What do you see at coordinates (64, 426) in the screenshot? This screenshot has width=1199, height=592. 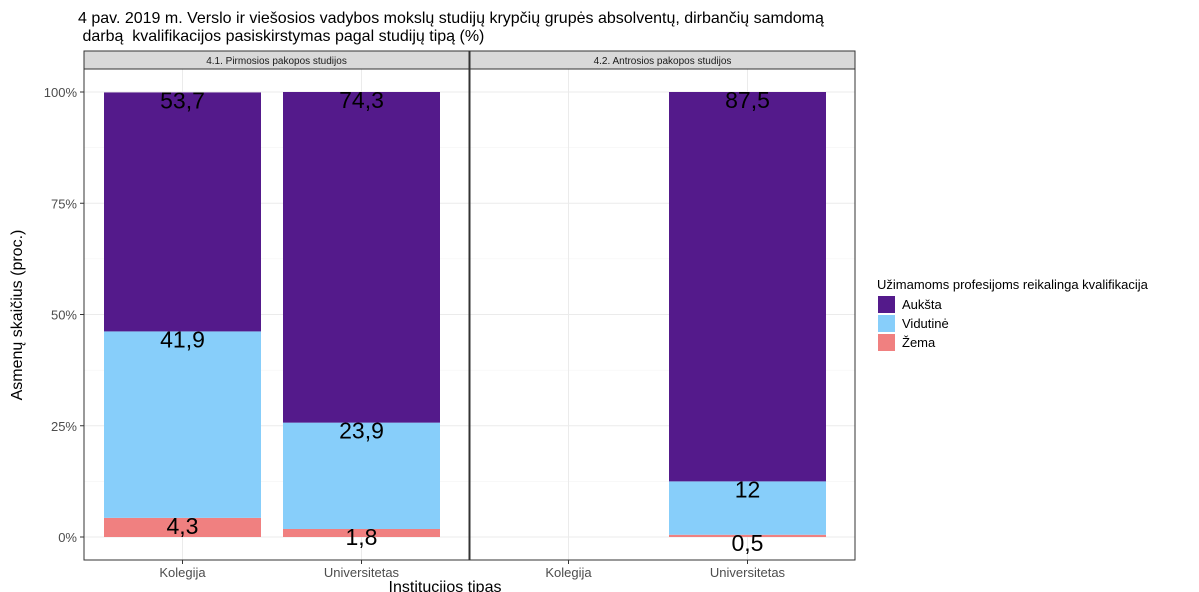 I see `y-tick-label: 25%` at bounding box center [64, 426].